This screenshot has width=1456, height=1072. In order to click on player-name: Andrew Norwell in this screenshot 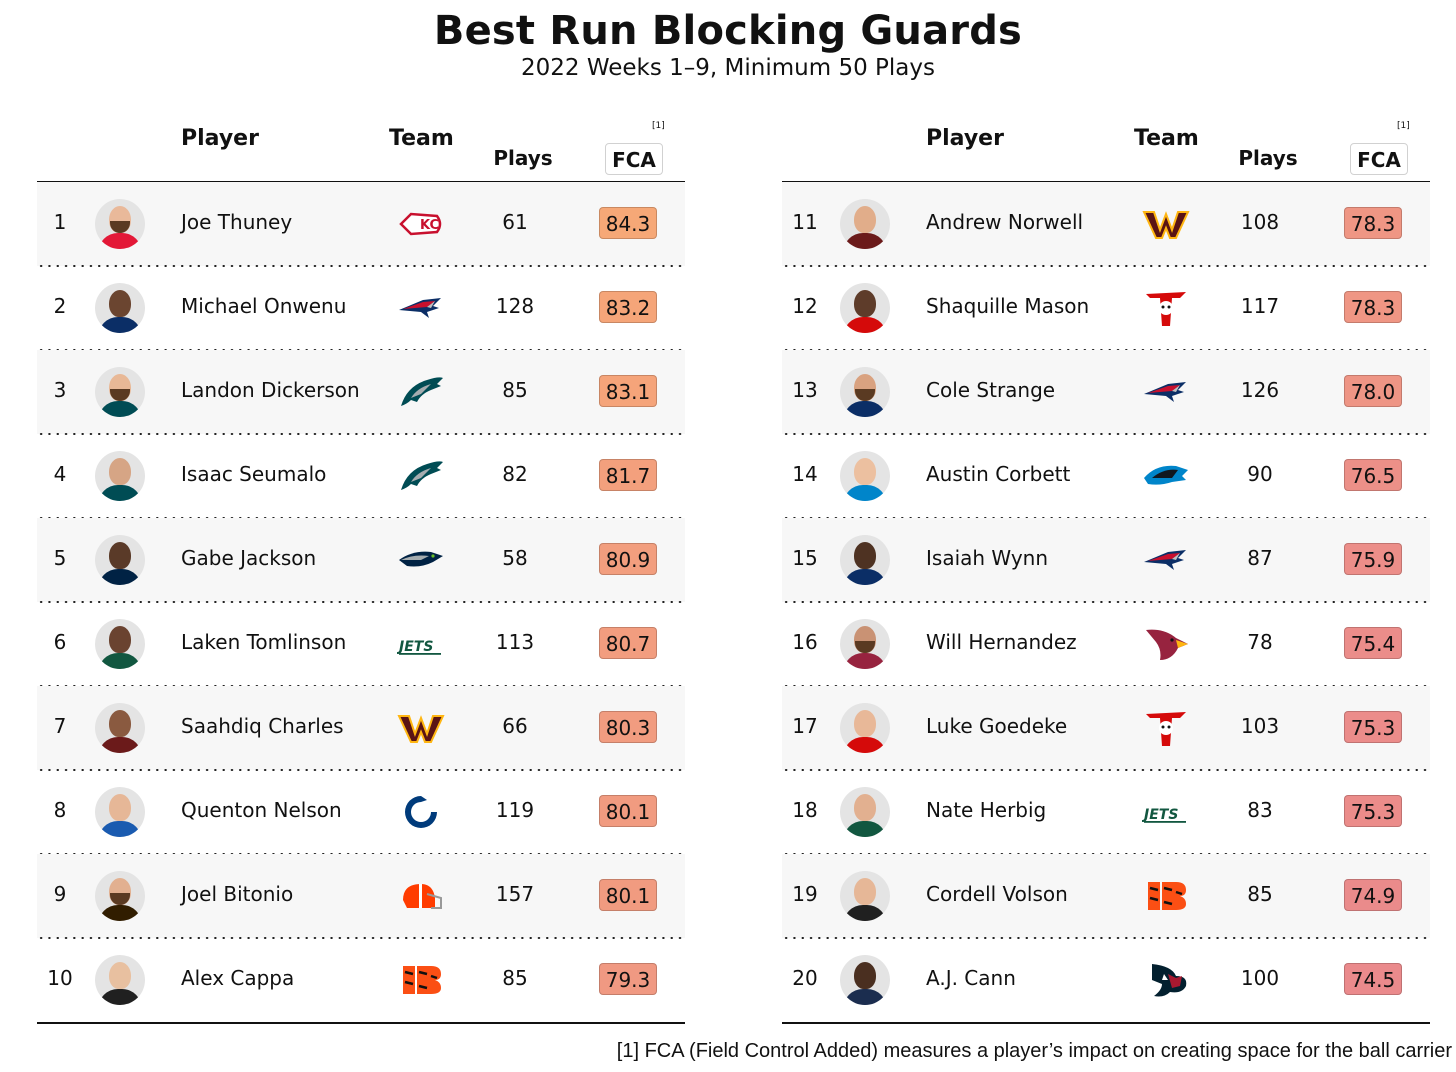, I will do `click(1005, 222)`.